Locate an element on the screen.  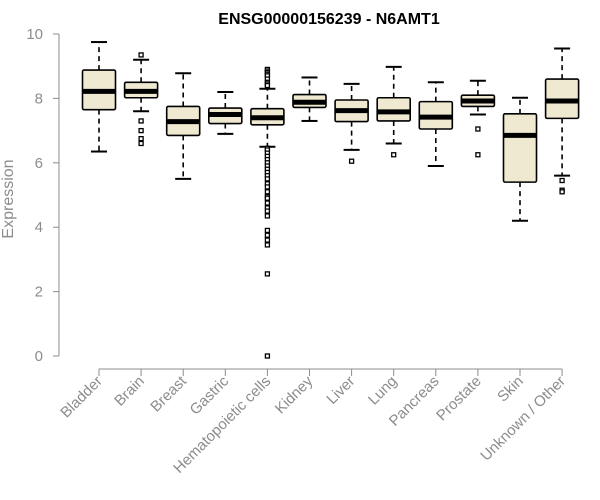
y-tick-label: 0 is located at coordinates (39, 356).